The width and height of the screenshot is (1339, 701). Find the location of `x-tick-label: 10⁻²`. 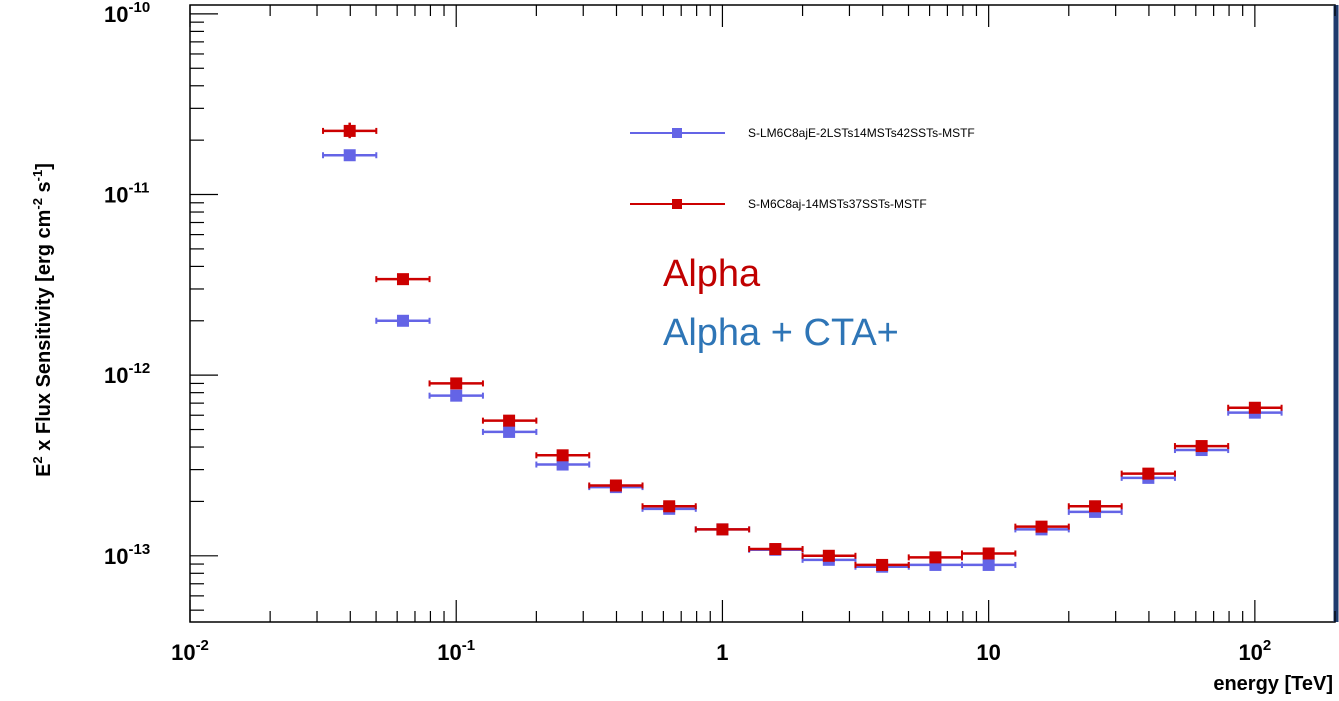

x-tick-label: 10⁻² is located at coordinates (190, 651).